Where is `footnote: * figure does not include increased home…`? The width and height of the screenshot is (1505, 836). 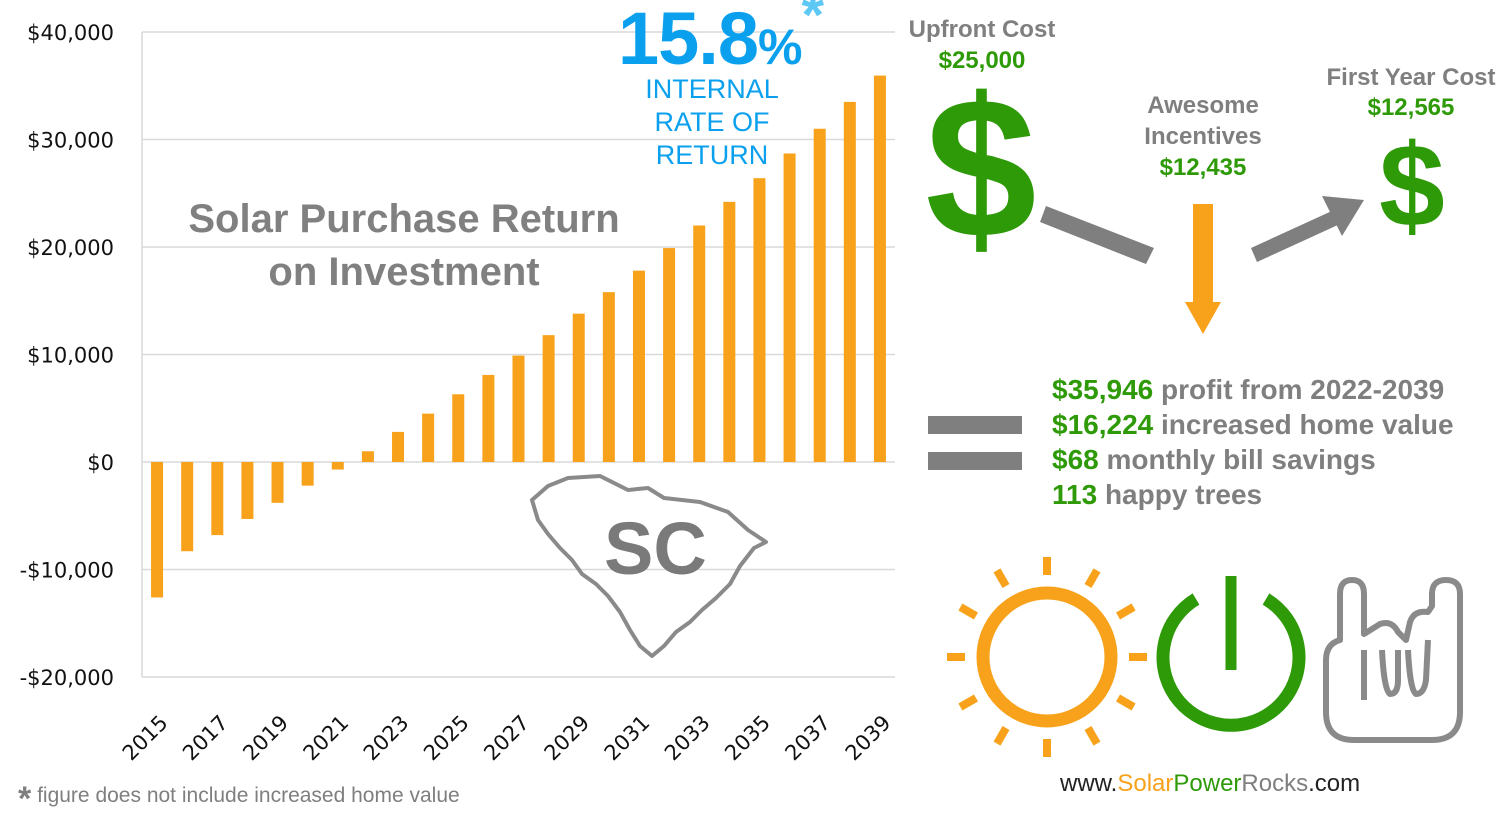
footnote: * figure does not include increased home… is located at coordinates (239, 799).